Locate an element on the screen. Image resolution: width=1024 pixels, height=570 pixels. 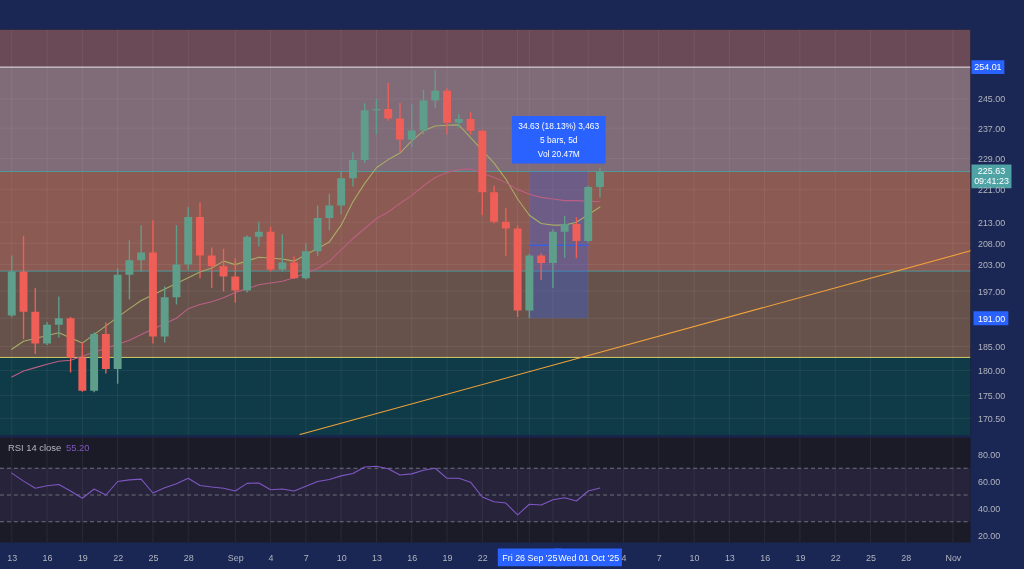
line-series is located at coordinates (306, 490).